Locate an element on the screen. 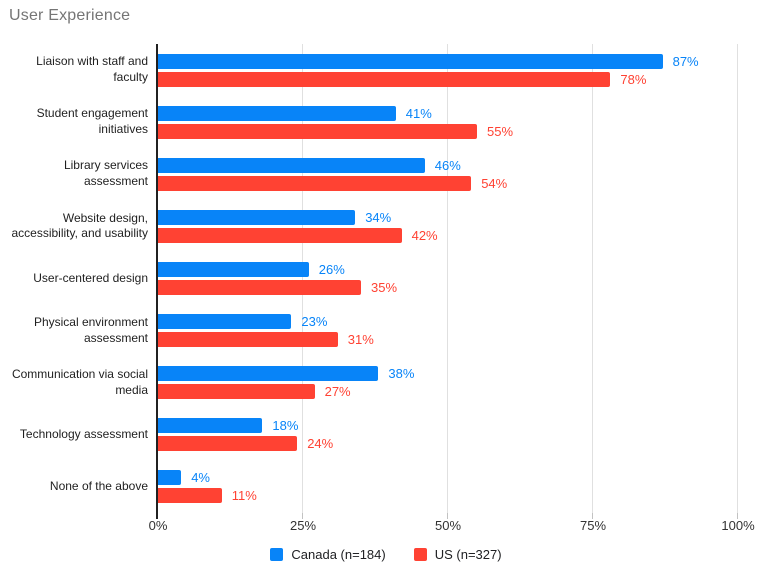 The width and height of the screenshot is (772, 573). bar-line: 26% is located at coordinates (448, 269).